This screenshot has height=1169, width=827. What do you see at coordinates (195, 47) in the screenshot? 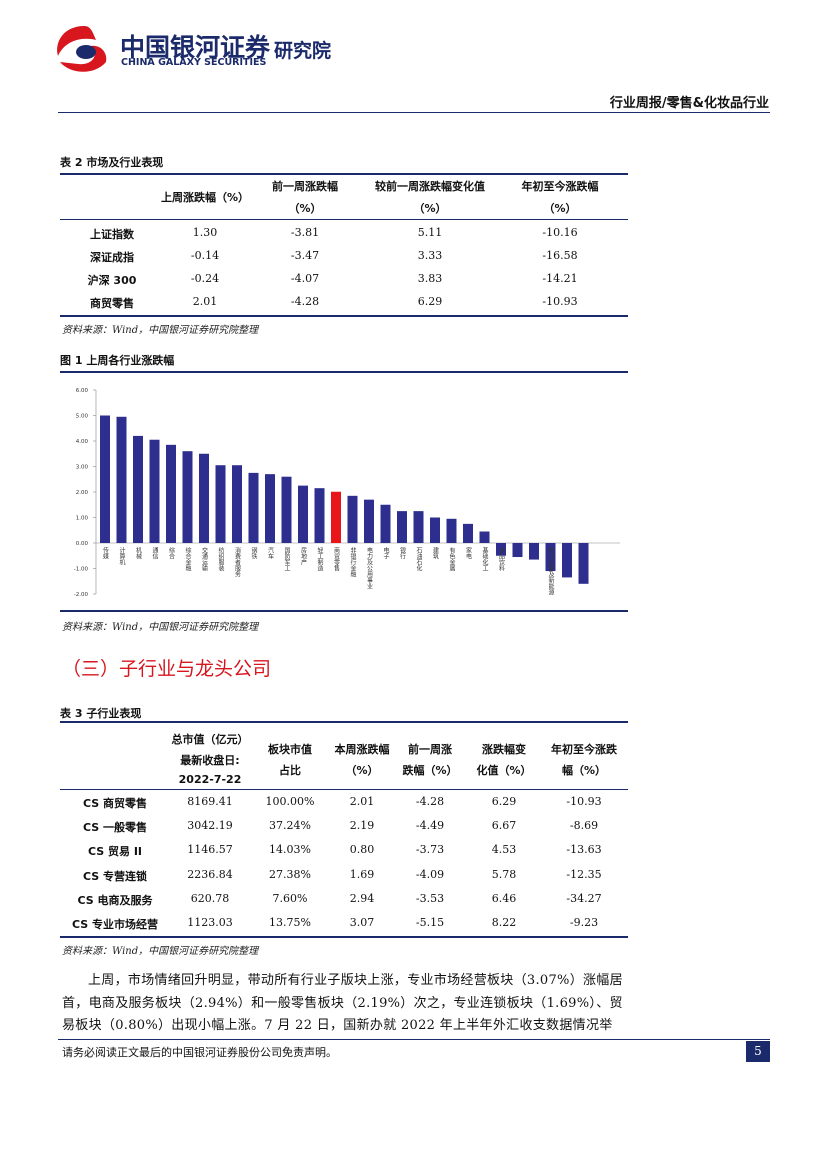
I see `logo-cn: 中国银河证券` at bounding box center [195, 47].